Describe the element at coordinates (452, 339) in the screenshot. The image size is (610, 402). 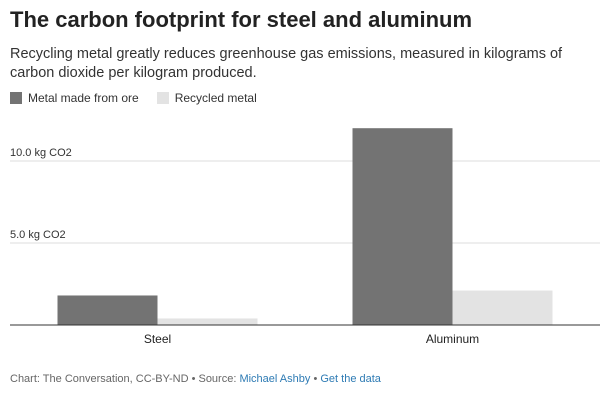
I see `x-tick-label-aluminum: Aluminum` at that location.